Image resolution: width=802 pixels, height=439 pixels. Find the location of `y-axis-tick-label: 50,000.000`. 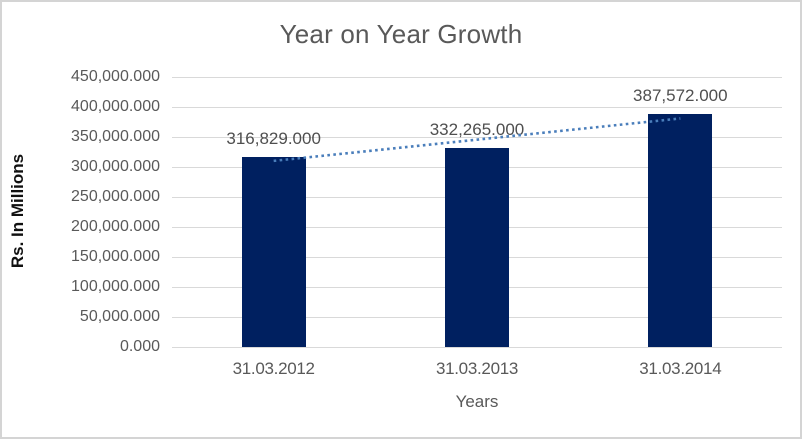

y-axis-tick-label: 50,000.000 is located at coordinates (119, 316).